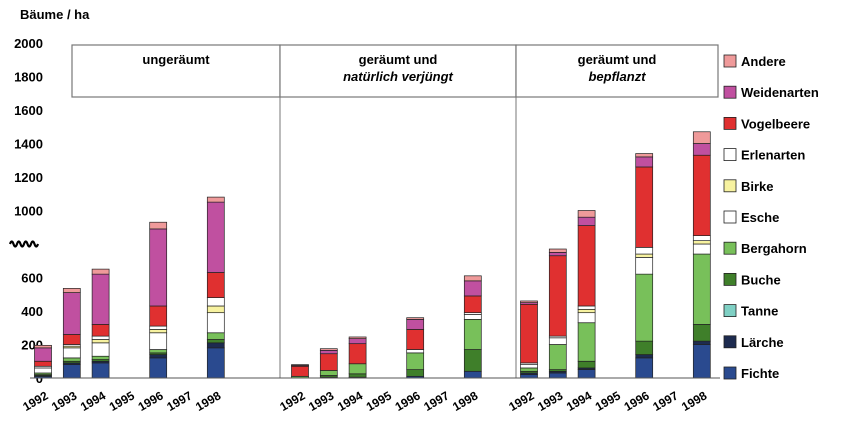 Image resolution: width=842 pixels, height=430 pixels. I want to click on legend-item: Buche, so click(752, 279).